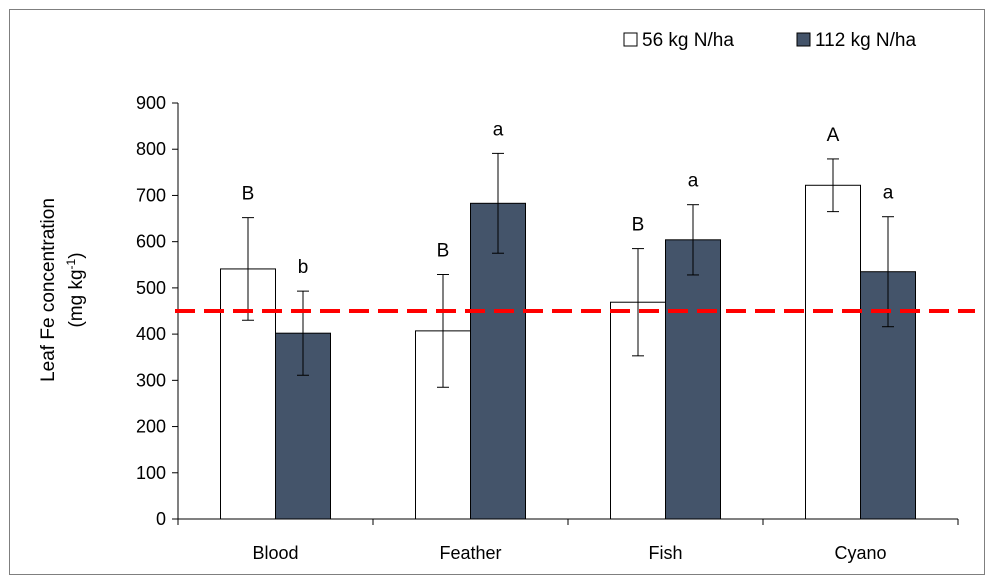 The image size is (989, 580). Describe the element at coordinates (151, 149) in the screenshot. I see `y-tick-label: 800` at that location.